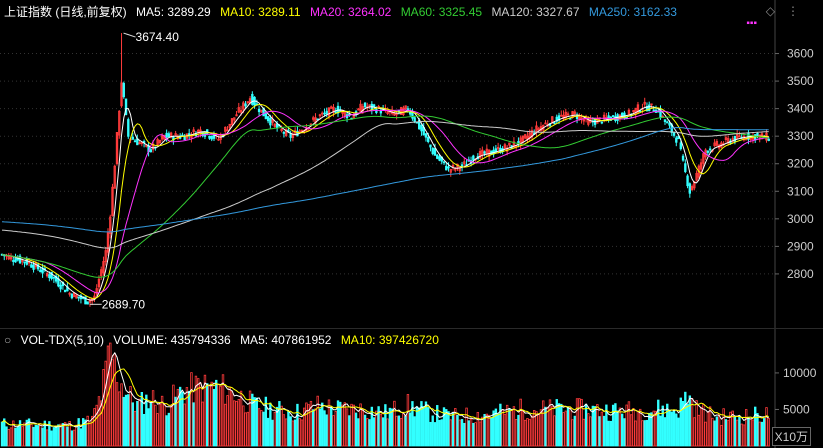 The height and width of the screenshot is (448, 823). What do you see at coordinates (173, 12) in the screenshot?
I see `ma5-label: MA5: 3289.29` at bounding box center [173, 12].